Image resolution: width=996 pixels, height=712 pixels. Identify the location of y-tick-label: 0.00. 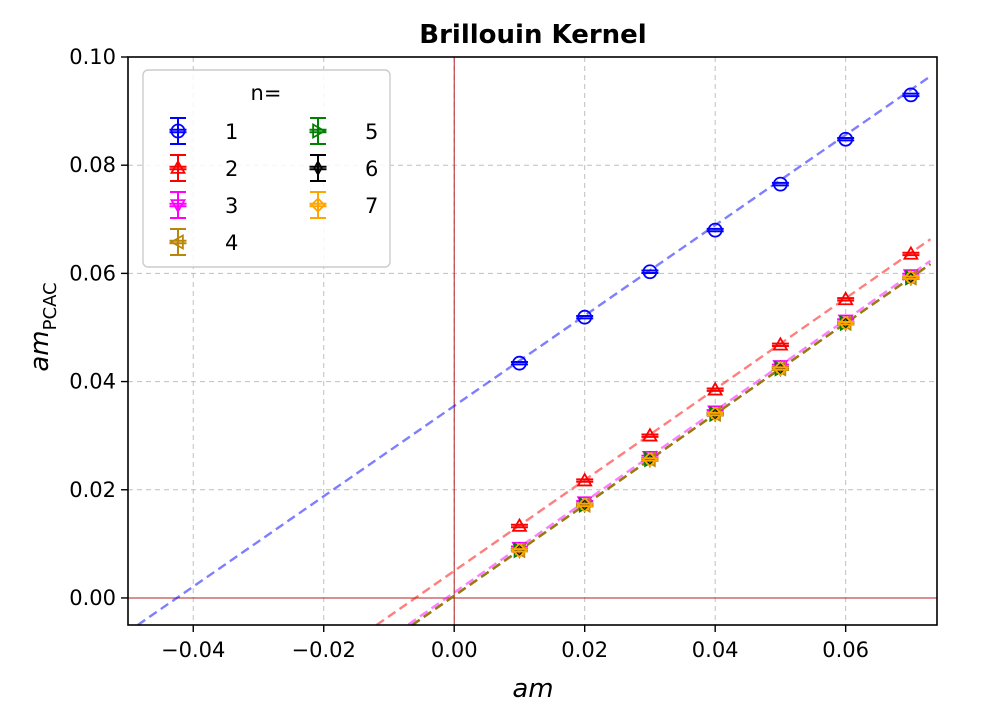
(92, 598).